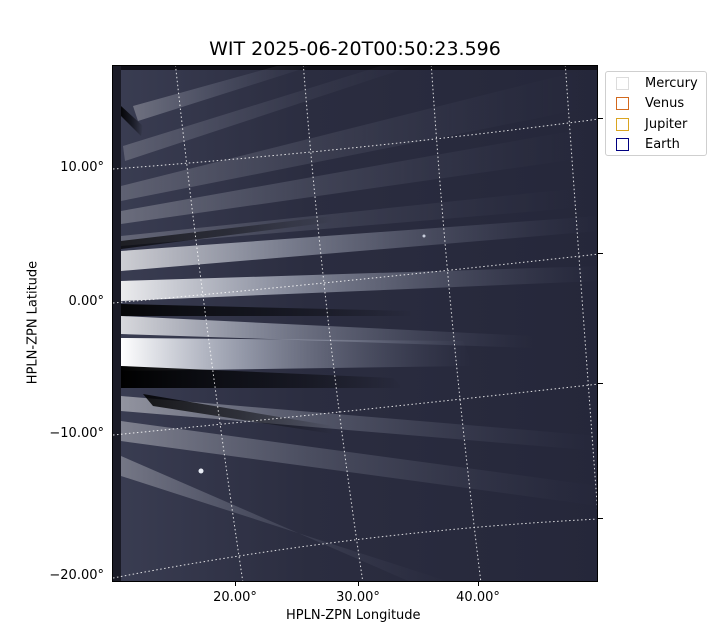 This screenshot has width=720, height=640. What do you see at coordinates (76, 575) in the screenshot?
I see `y-tick-label: −20.00°` at bounding box center [76, 575].